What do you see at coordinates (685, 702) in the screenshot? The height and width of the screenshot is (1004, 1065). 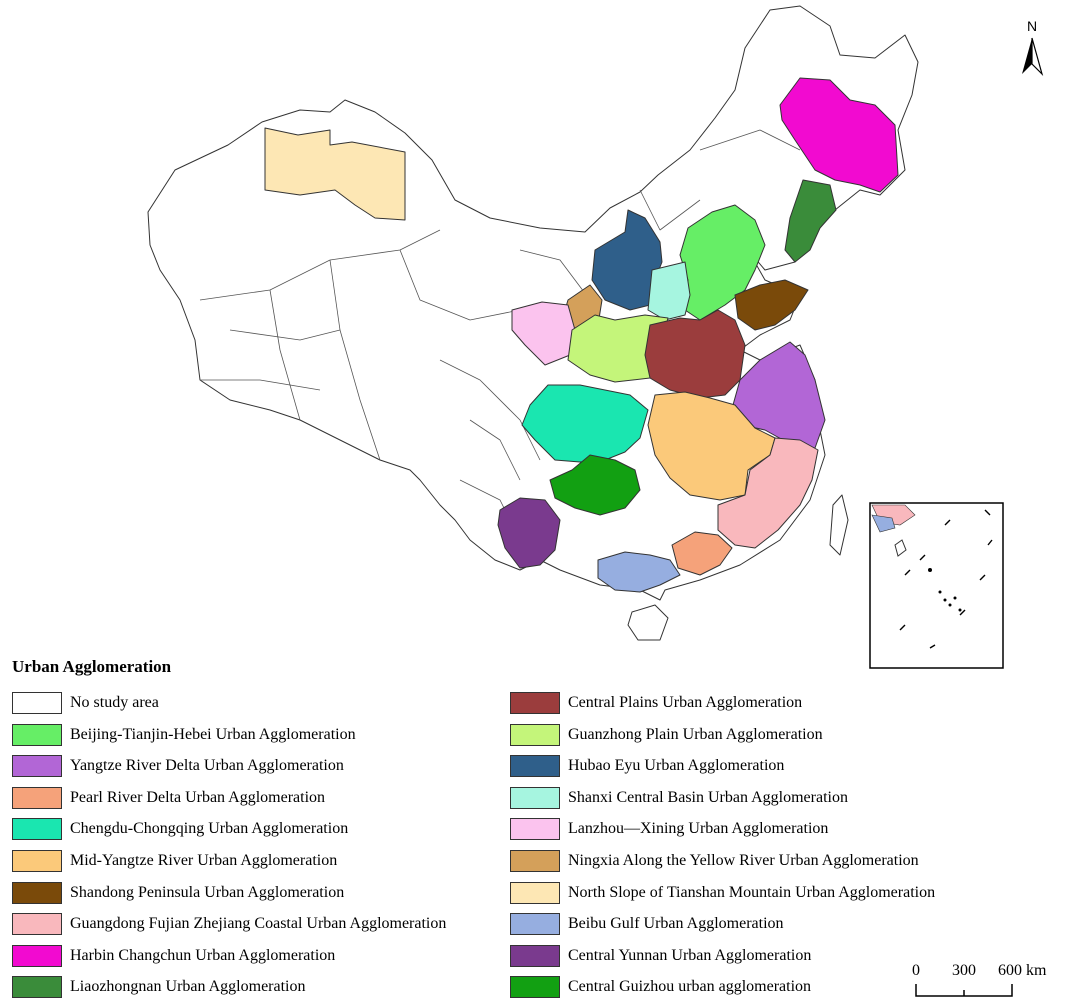 I see `legend-label: Central Plains Urban Agglomeration` at bounding box center [685, 702].